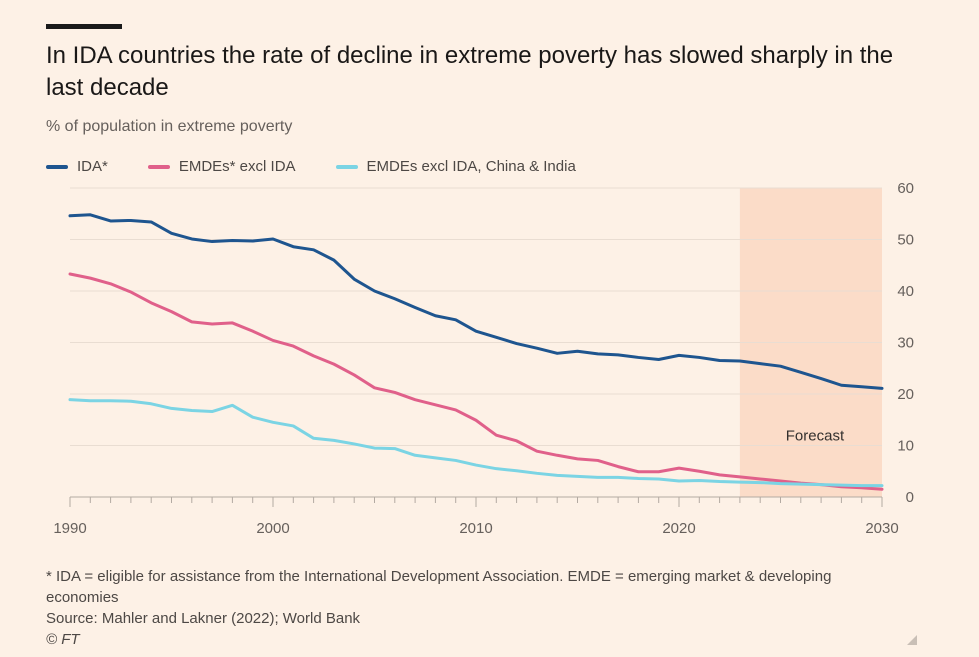  What do you see at coordinates (63, 639) in the screenshot?
I see `copyright: © FT` at bounding box center [63, 639].